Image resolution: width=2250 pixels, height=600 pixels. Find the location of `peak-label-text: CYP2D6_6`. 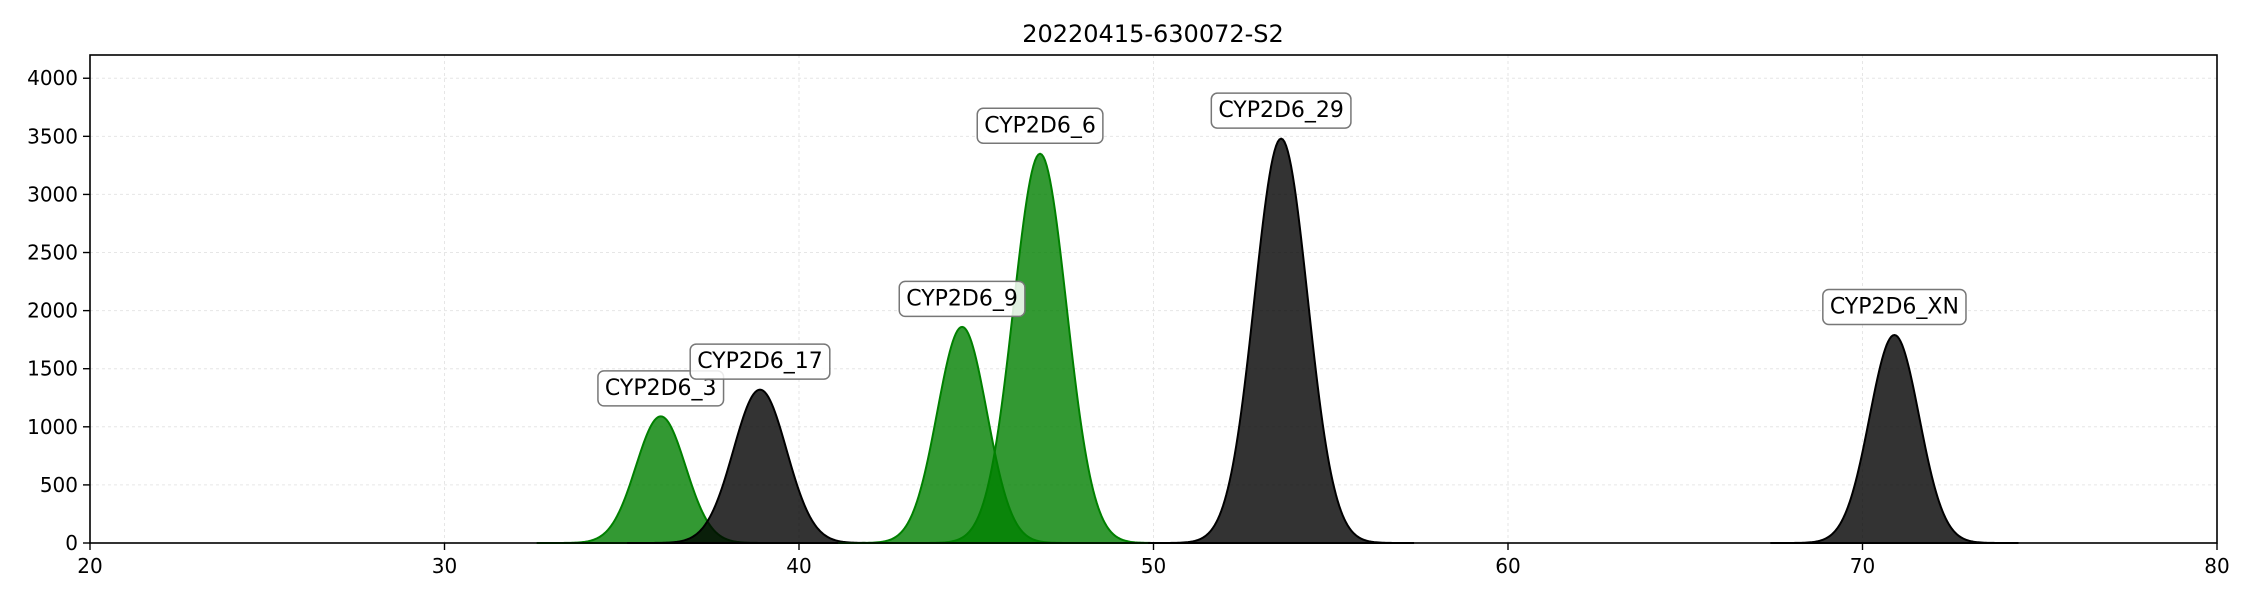

peak-label-text: CYP2D6_6 is located at coordinates (1040, 125).